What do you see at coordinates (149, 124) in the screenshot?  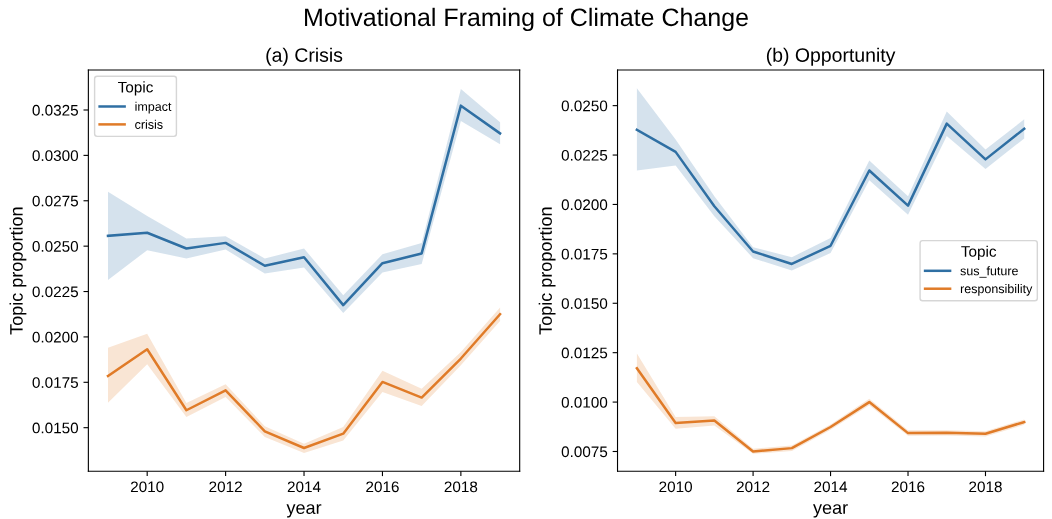 I see `legend-label: crisis` at bounding box center [149, 124].